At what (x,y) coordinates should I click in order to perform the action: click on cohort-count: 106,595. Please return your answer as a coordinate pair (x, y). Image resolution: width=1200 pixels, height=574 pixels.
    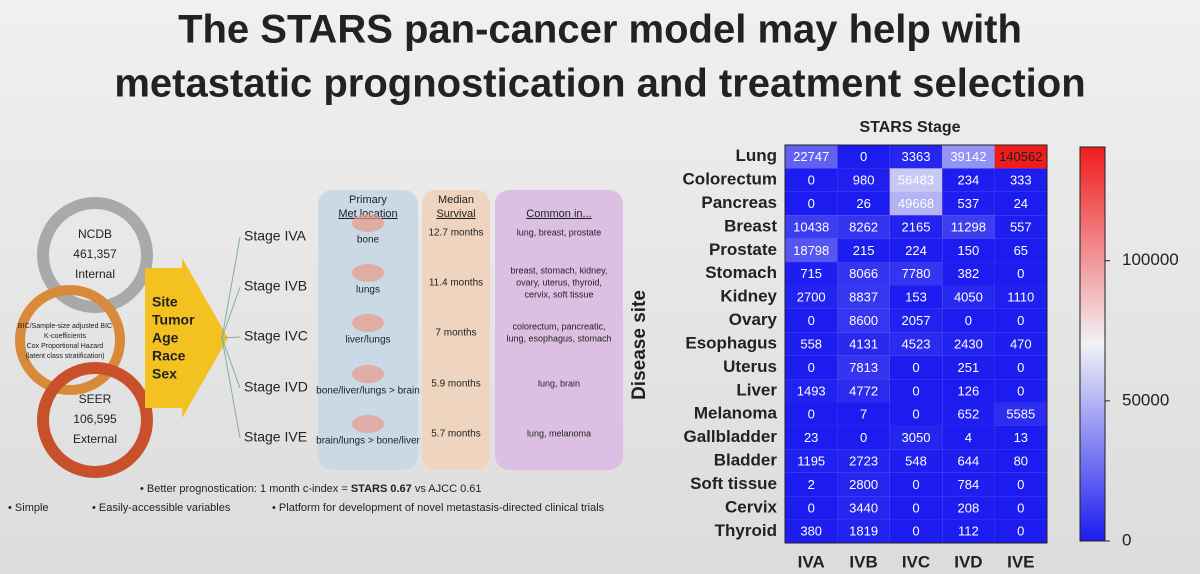
    Looking at the image, I should click on (95, 419).